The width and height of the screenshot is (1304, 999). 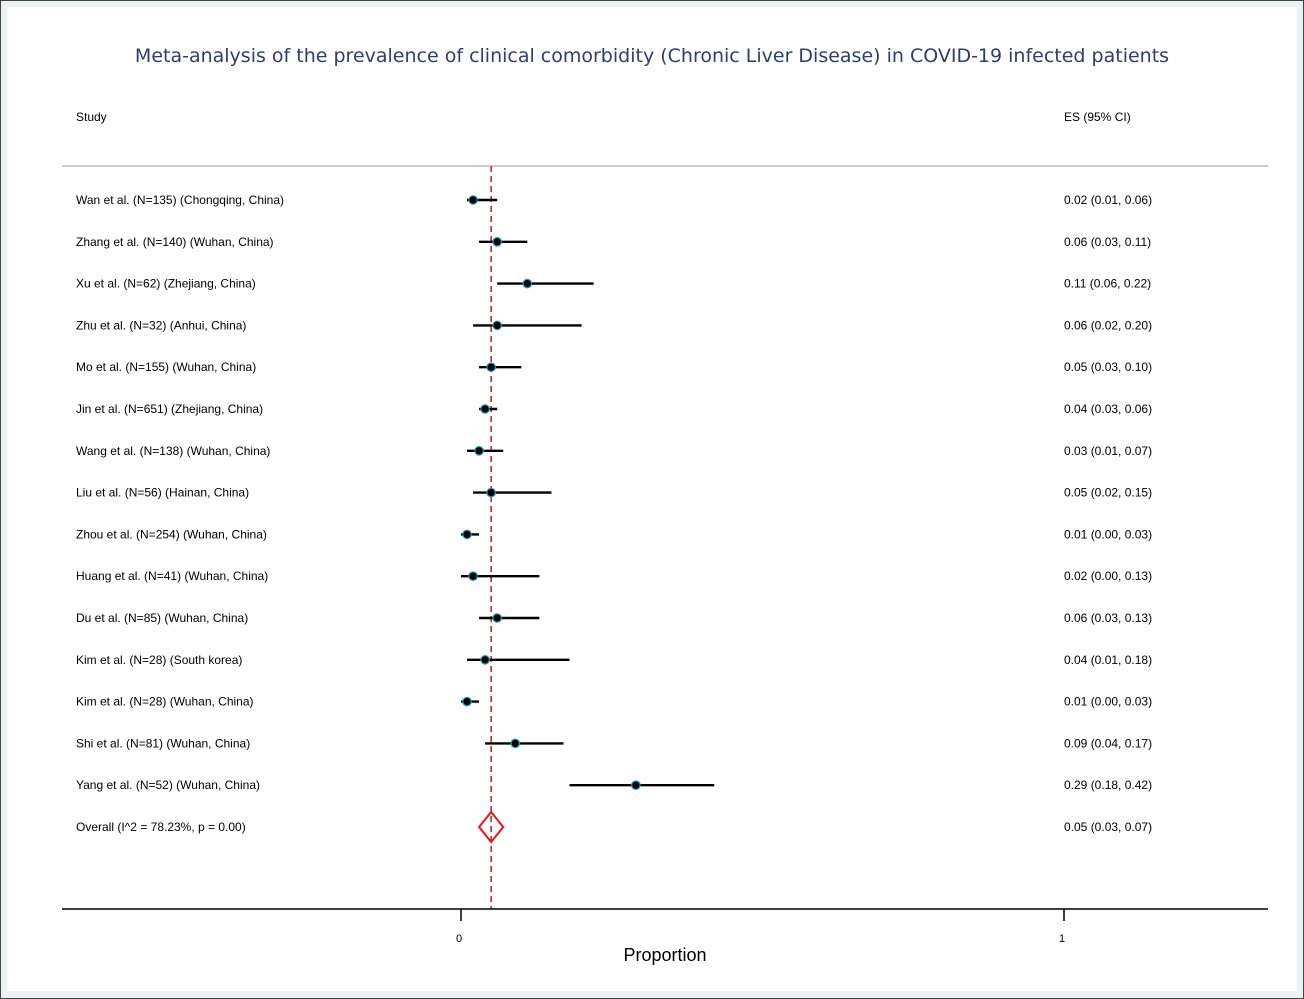 What do you see at coordinates (1108, 325) in the screenshot?
I see `es-value: 0.06 (0.02, 0.20)` at bounding box center [1108, 325].